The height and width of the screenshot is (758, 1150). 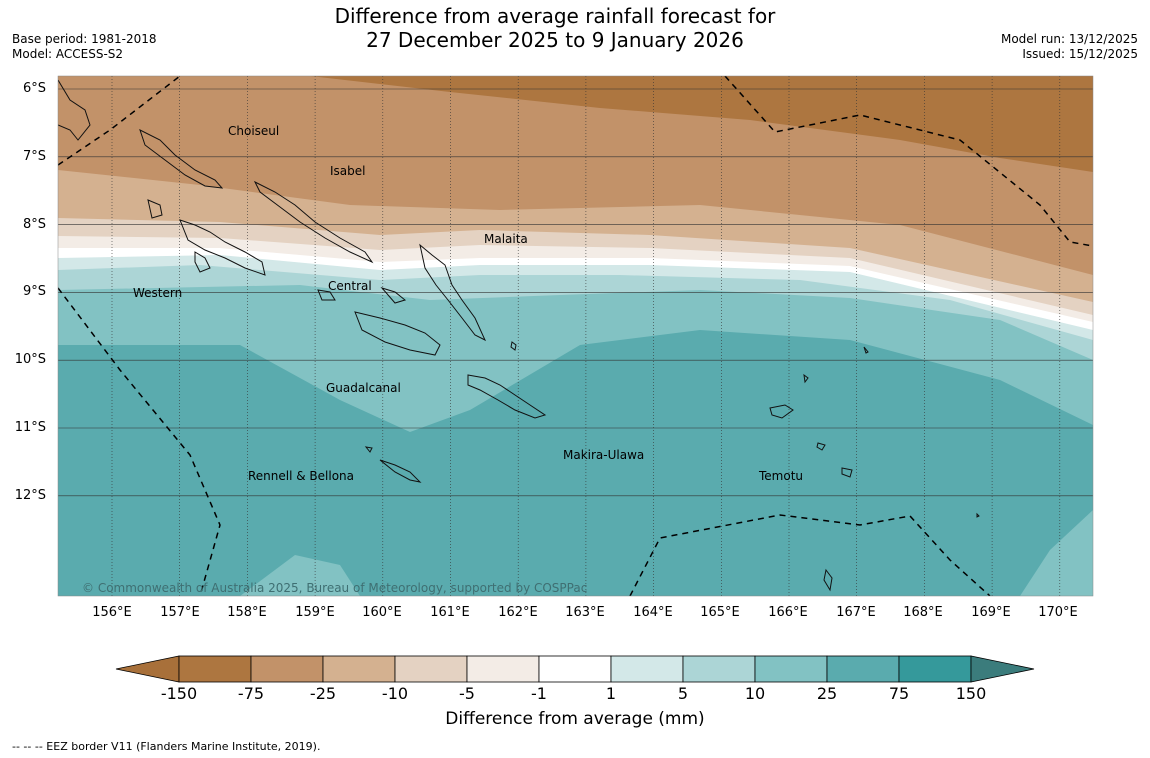 What do you see at coordinates (1058, 612) in the screenshot?
I see `lon-label-170e: 170°E` at bounding box center [1058, 612].